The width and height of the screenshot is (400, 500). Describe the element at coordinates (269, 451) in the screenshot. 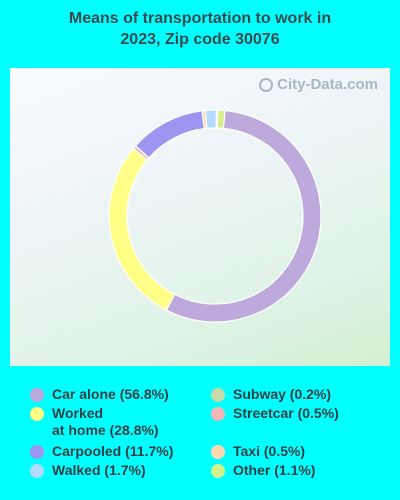

I see `legend-label: Taxi (0.5%)` at that location.